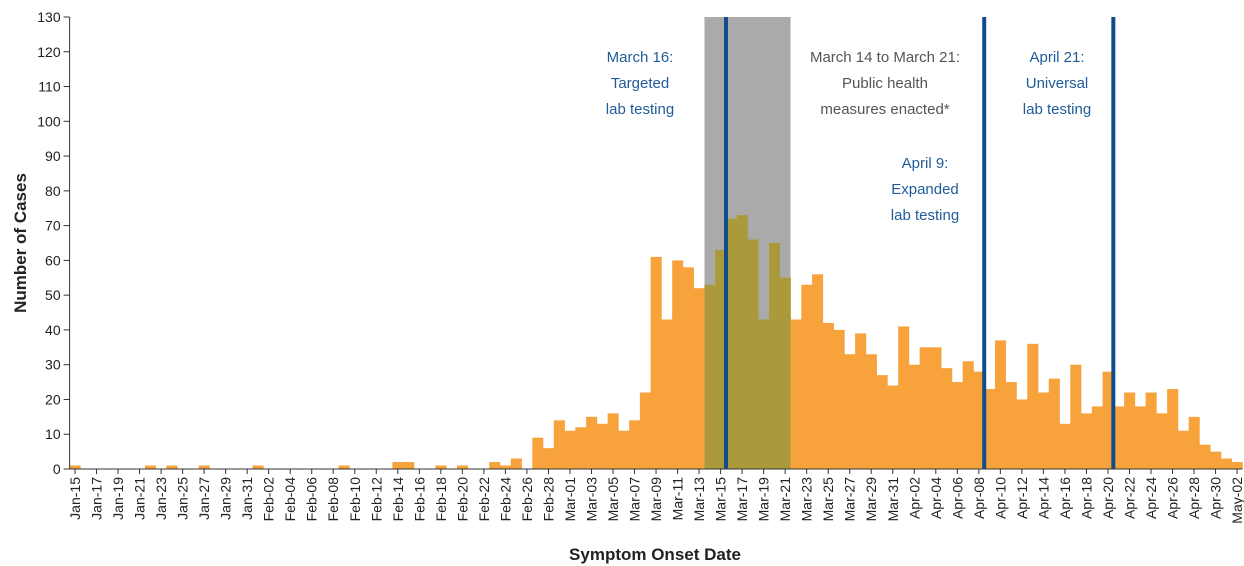 The width and height of the screenshot is (1244, 566). Describe the element at coordinates (1151, 498) in the screenshot. I see `x-tick-label: Apr-24` at that location.